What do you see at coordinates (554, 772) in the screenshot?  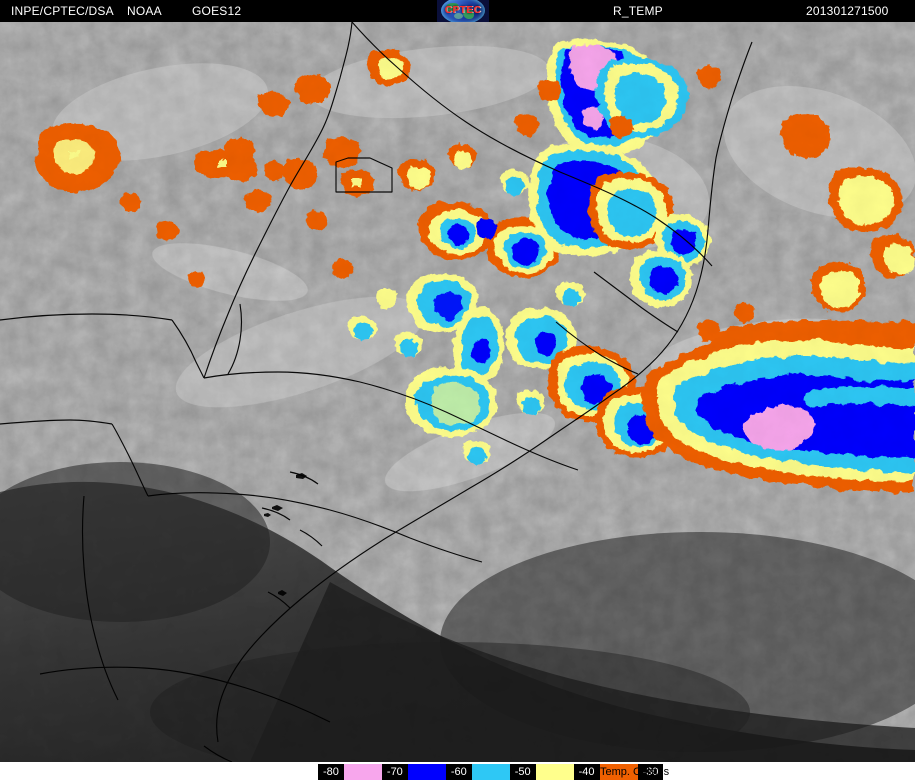 I see `legend-swatch-yellow` at bounding box center [554, 772].